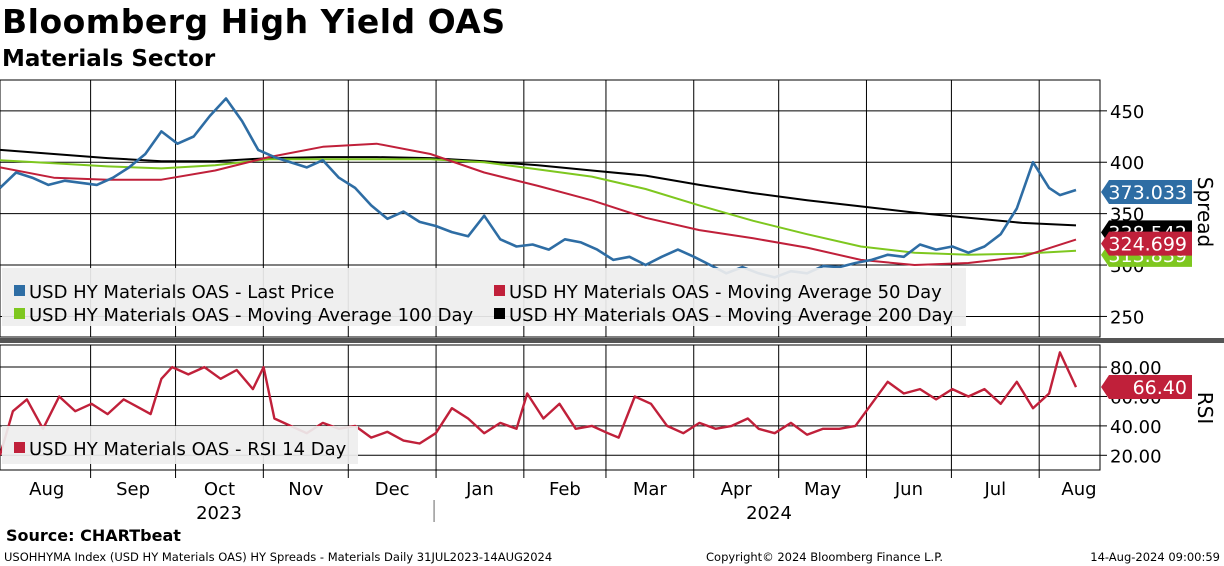  I want to click on main-y-axis: 250300350400450, so click(1122, 215).